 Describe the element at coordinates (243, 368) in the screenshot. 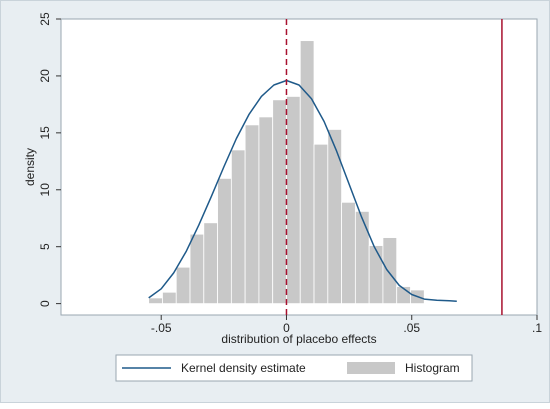

I see `legend-kde-label: Kernel density estimate` at that location.